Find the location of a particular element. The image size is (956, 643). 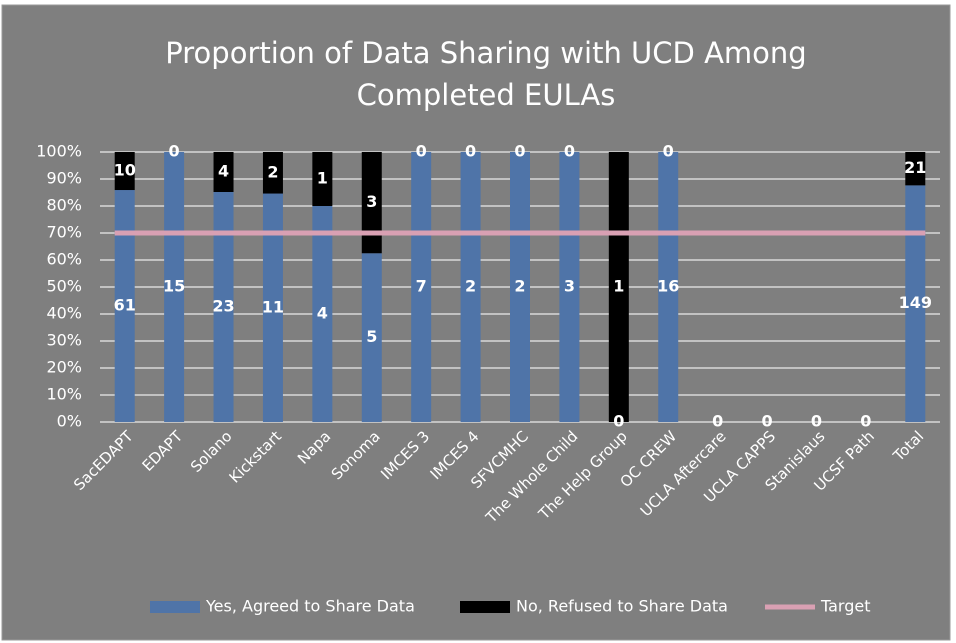

y-tick-label: 20% is located at coordinates (64, 367).